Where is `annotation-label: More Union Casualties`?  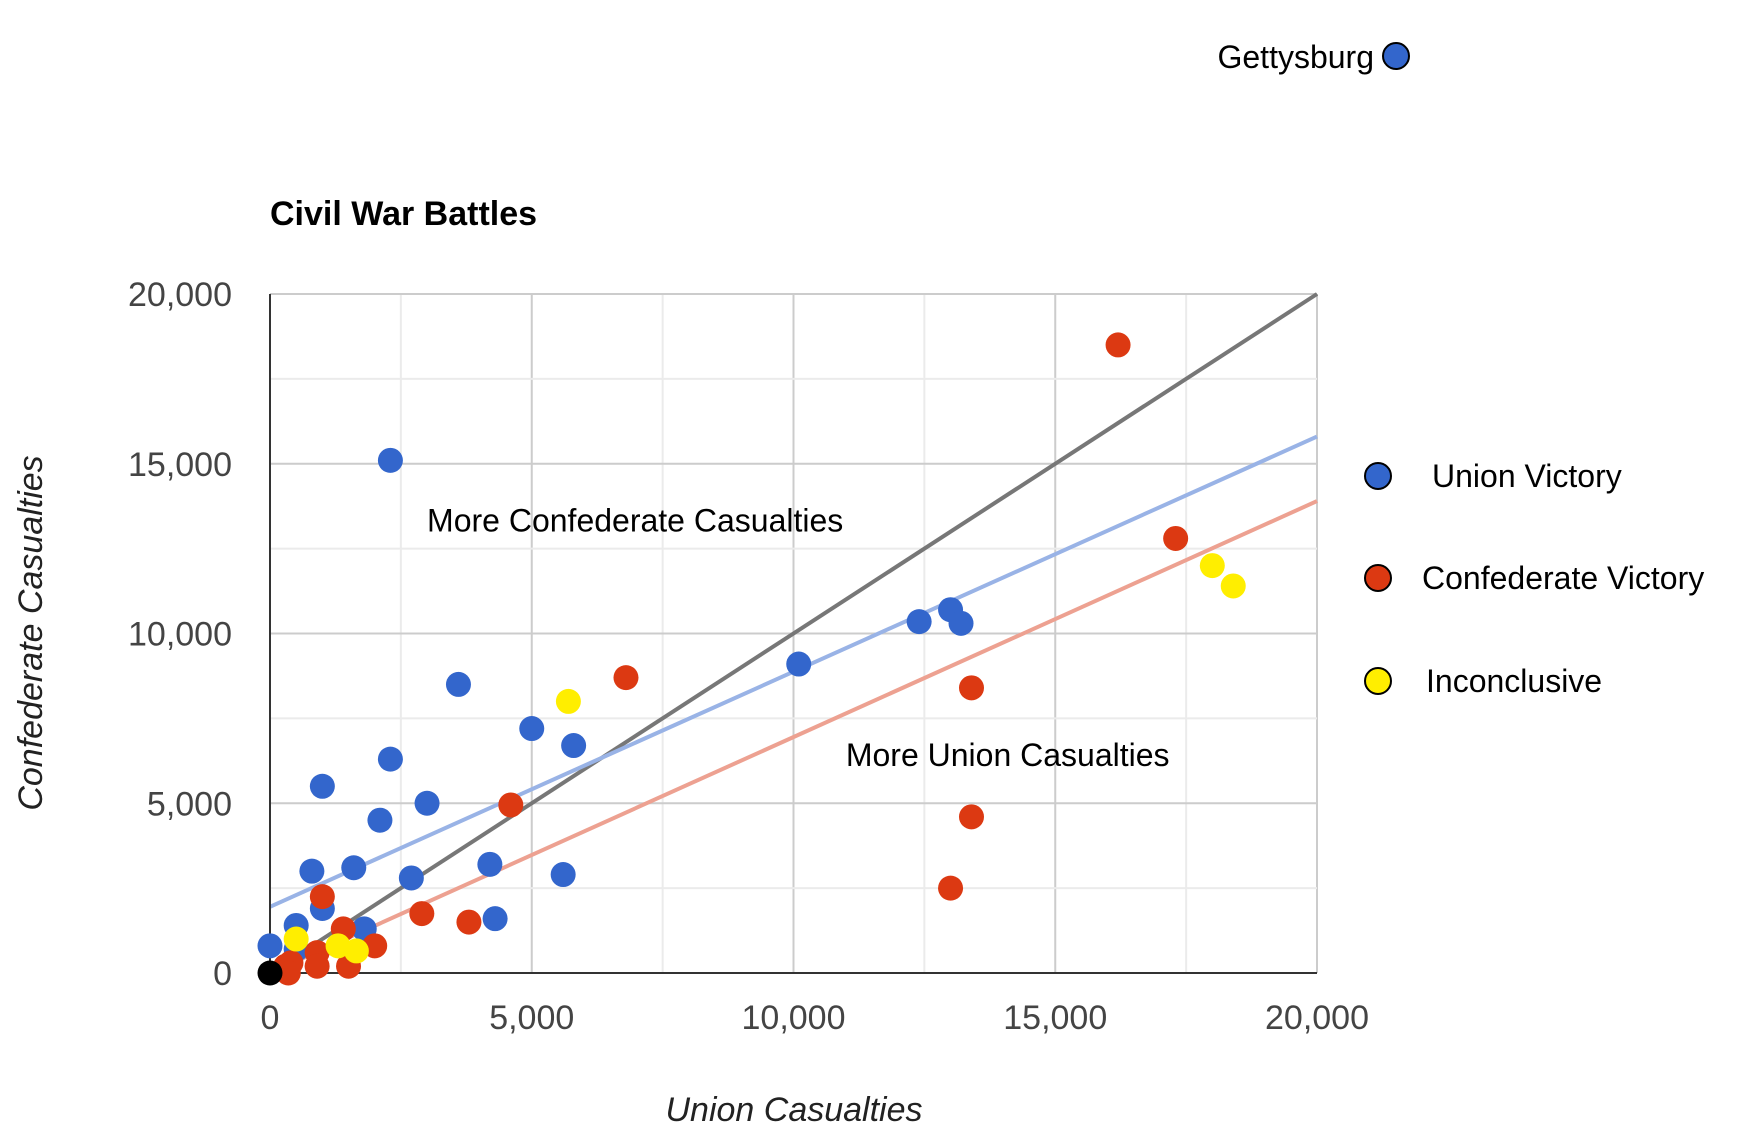 annotation-label: More Union Casualties is located at coordinates (1008, 755).